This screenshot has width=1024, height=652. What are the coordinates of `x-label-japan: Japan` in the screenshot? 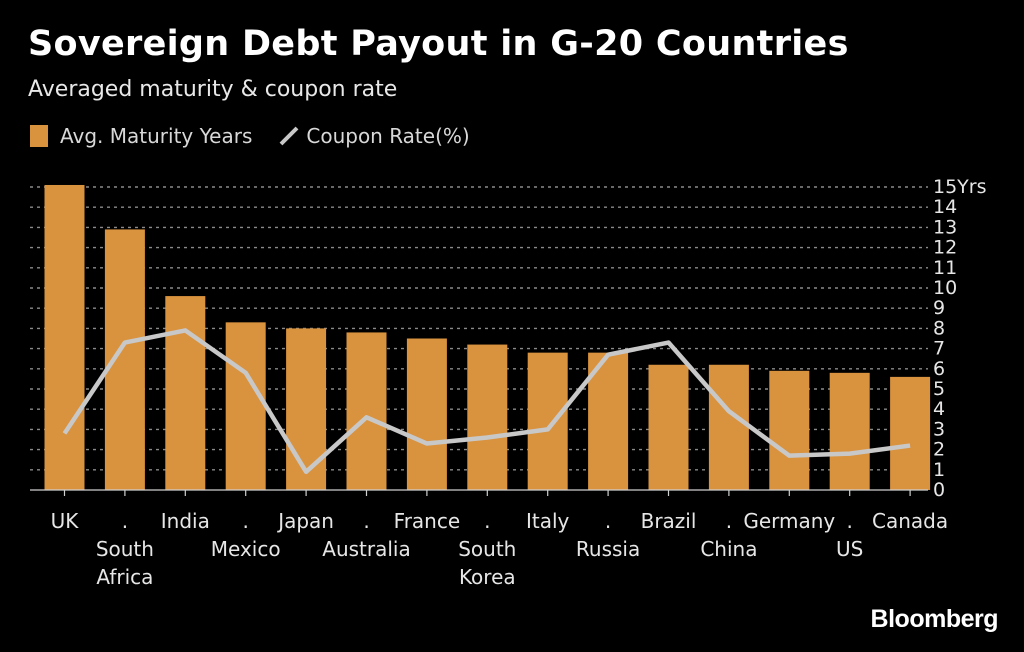 It's located at (305, 521).